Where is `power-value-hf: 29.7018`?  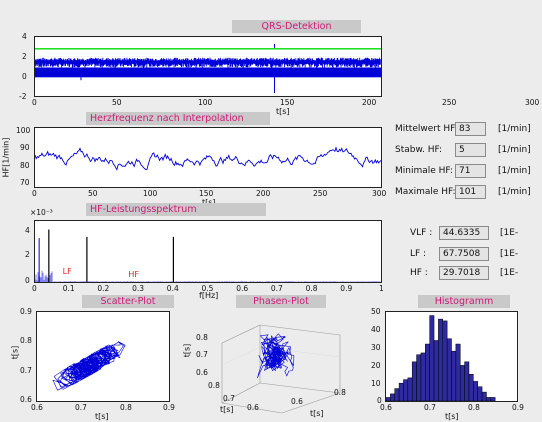
power-value-hf: 29.7018 is located at coordinates (464, 273).